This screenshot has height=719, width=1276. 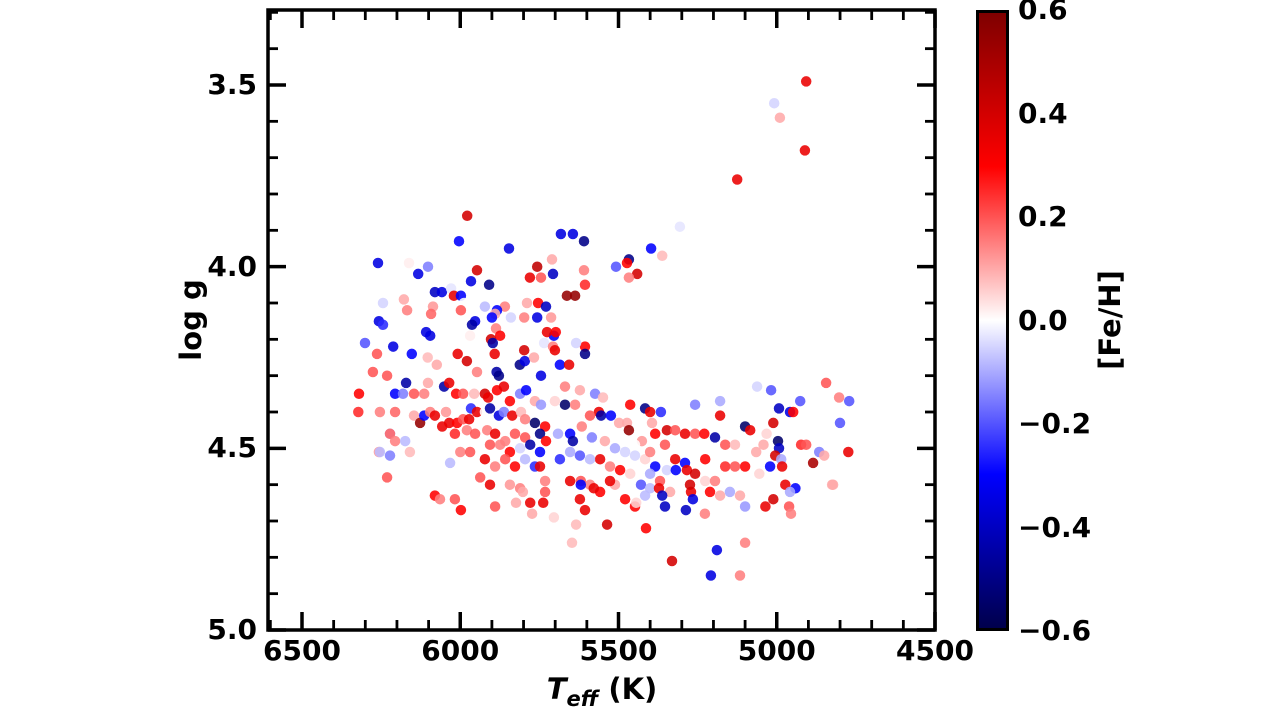 I want to click on y-tick-label: 3.5, so click(x=232, y=84).